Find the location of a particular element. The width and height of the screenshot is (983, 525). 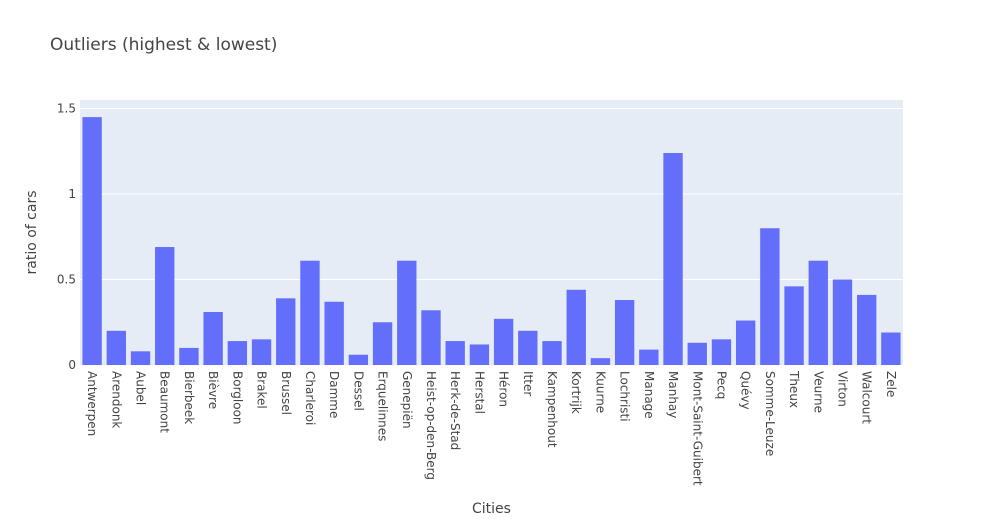

x-tick-label: Kuurne is located at coordinates (600, 392).